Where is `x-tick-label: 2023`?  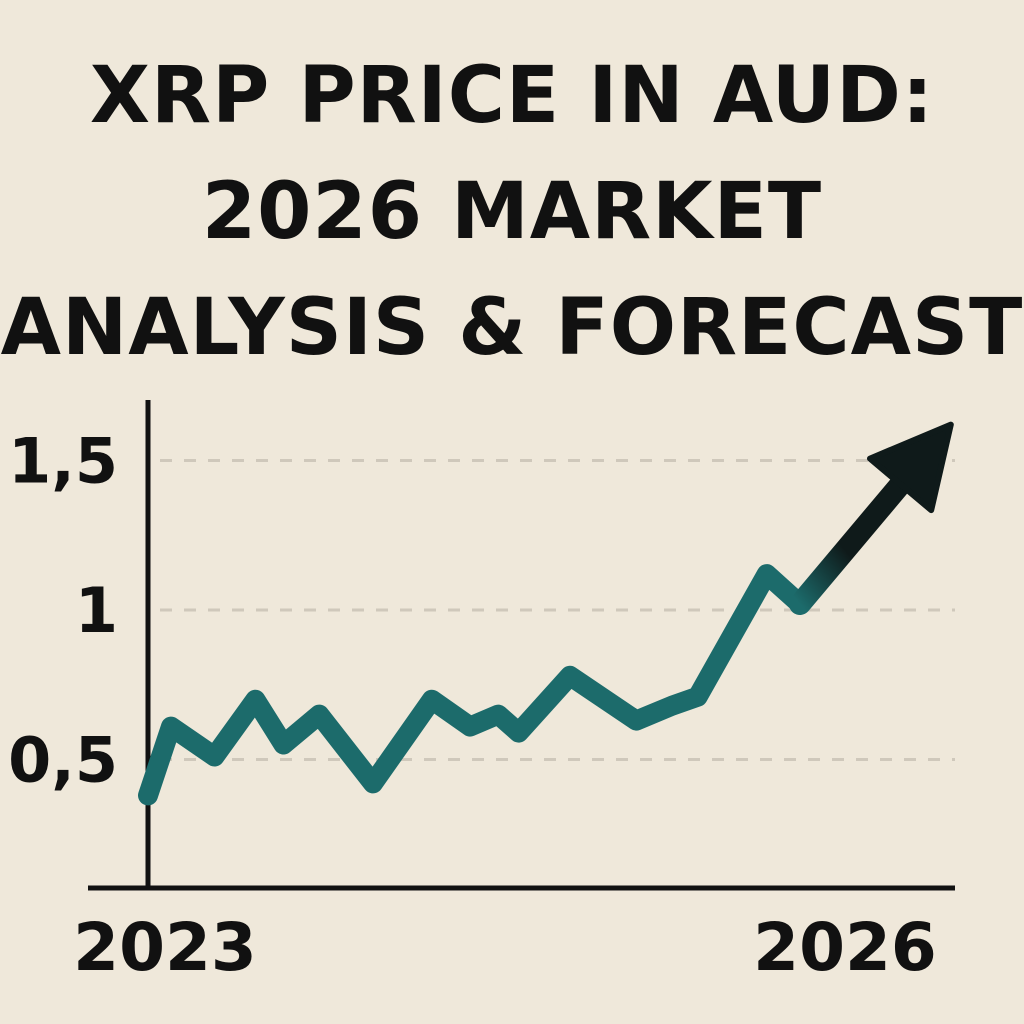
x-tick-label: 2023 is located at coordinates (165, 947).